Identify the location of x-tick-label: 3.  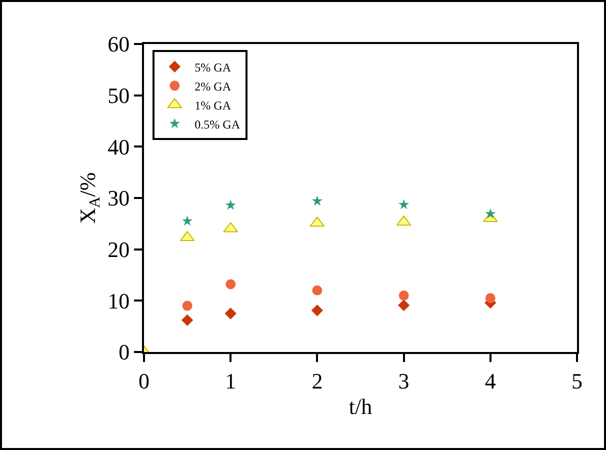
(404, 381).